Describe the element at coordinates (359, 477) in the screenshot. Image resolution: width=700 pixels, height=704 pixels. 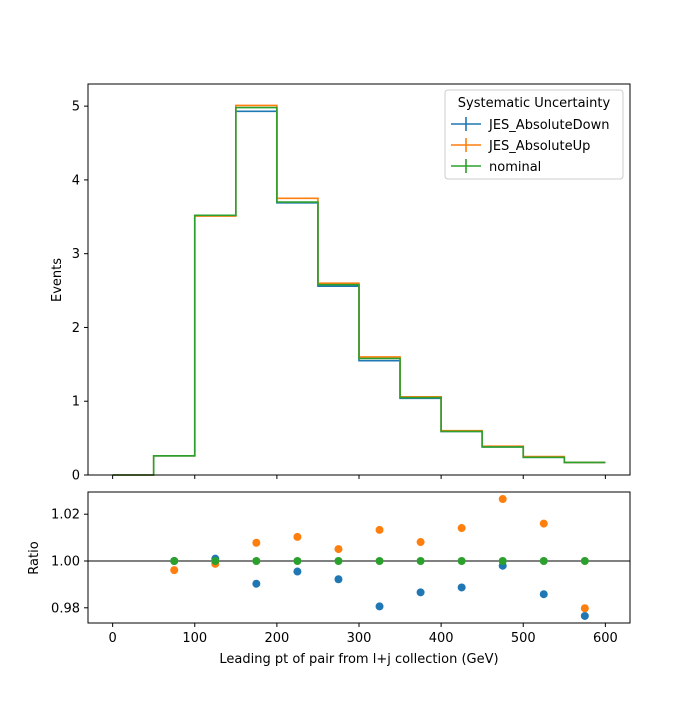
I see `top-x-axis-ticks` at that location.